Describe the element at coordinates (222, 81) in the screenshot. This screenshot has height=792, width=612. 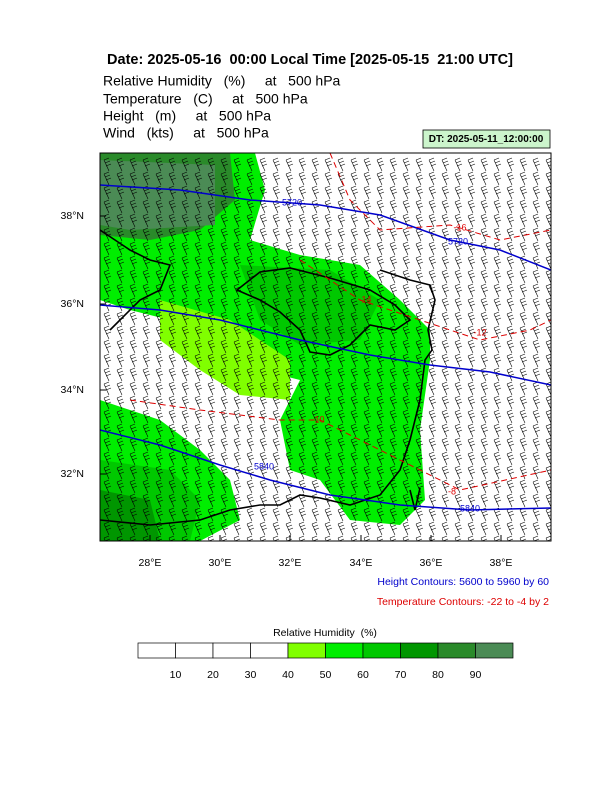
I see `field: Relative Humidity (%) at 500 hPa` at that location.